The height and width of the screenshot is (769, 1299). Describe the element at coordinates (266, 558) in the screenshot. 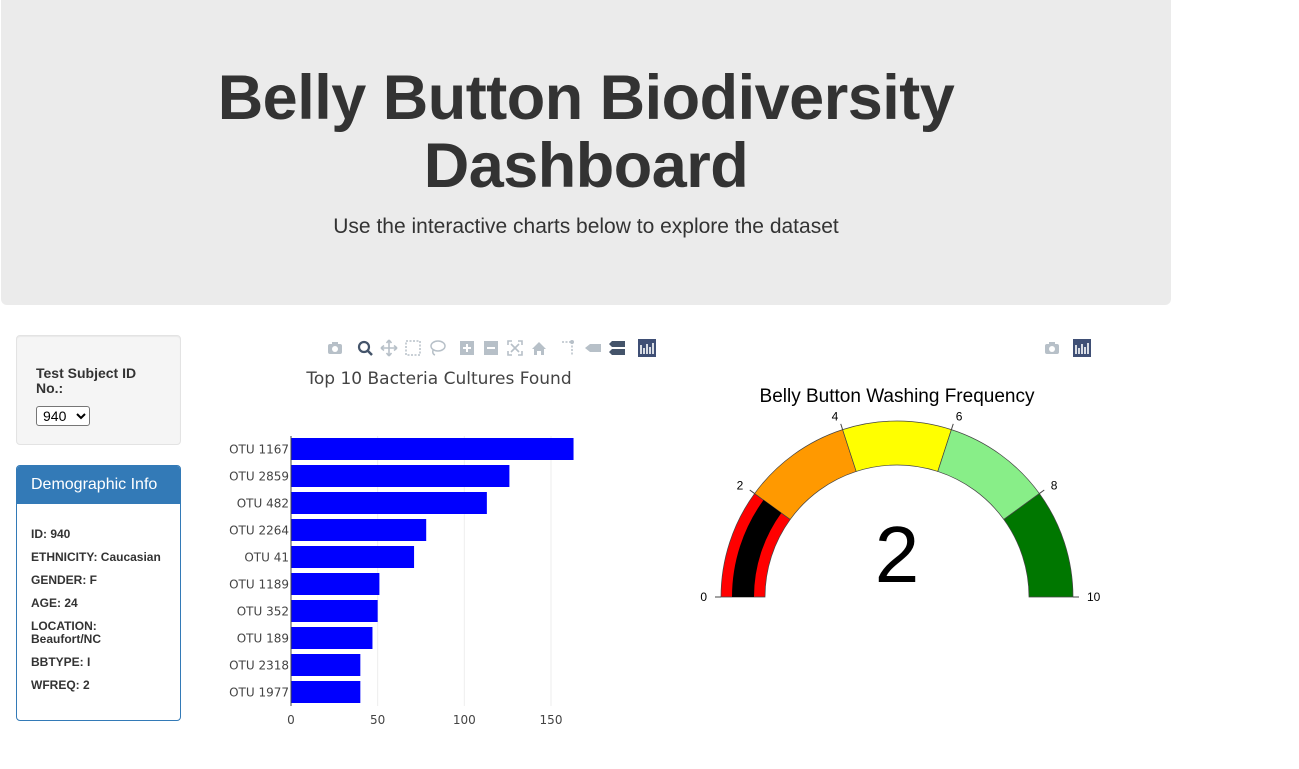

I see `y-tick-label: OTU 41` at that location.